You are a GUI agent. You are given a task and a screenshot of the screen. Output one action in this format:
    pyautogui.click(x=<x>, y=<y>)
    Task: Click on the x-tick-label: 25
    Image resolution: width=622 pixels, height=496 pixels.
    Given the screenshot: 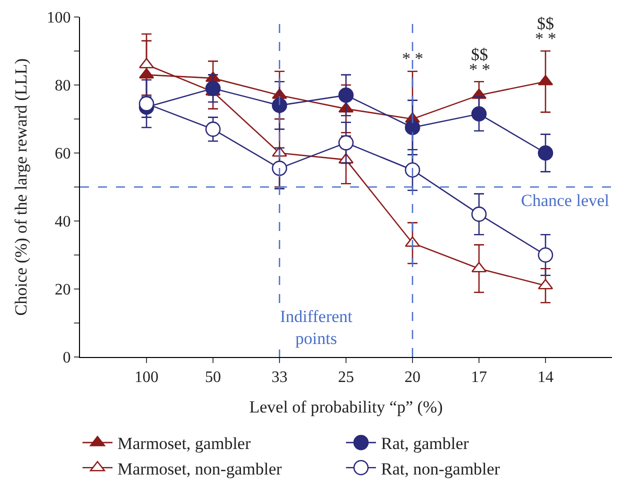 What is the action you would take?
    pyautogui.click(x=346, y=377)
    